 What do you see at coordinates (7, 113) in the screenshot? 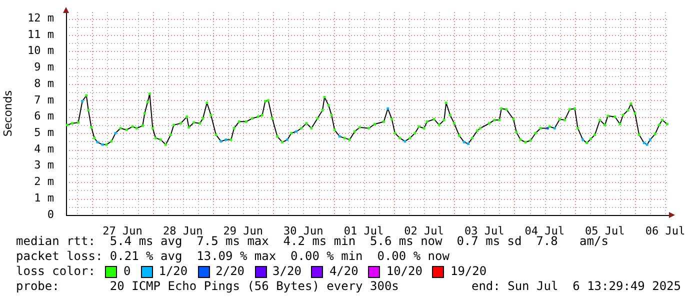
I see `y-axis-title: Seconds` at bounding box center [7, 113].